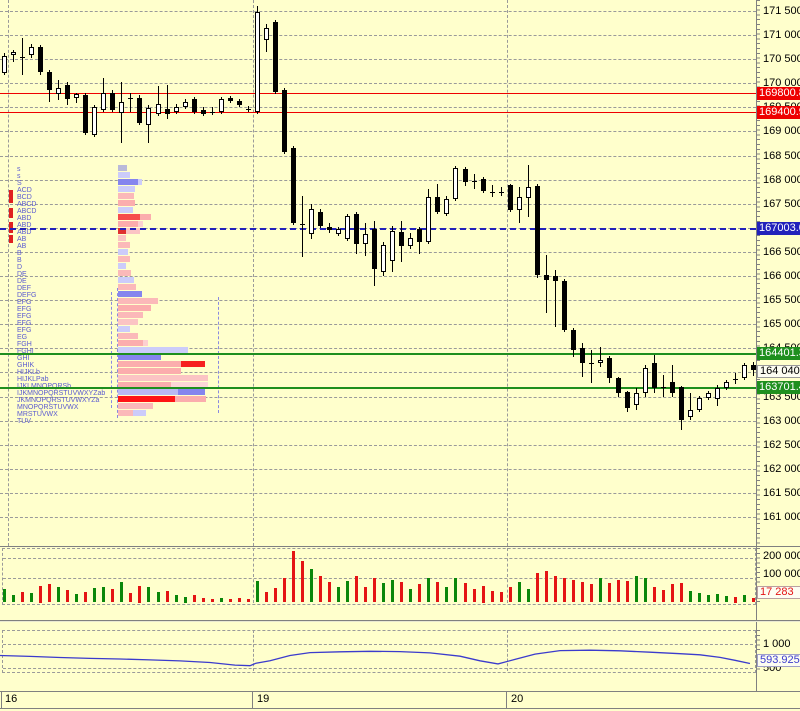  Describe the element at coordinates (778, 353) in the screenshot. I see `price-level-badge: 164401.3` at that location.